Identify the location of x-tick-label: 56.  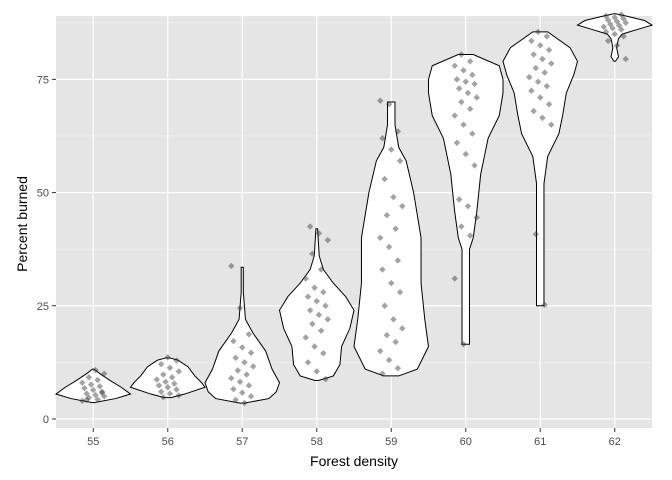
(168, 442).